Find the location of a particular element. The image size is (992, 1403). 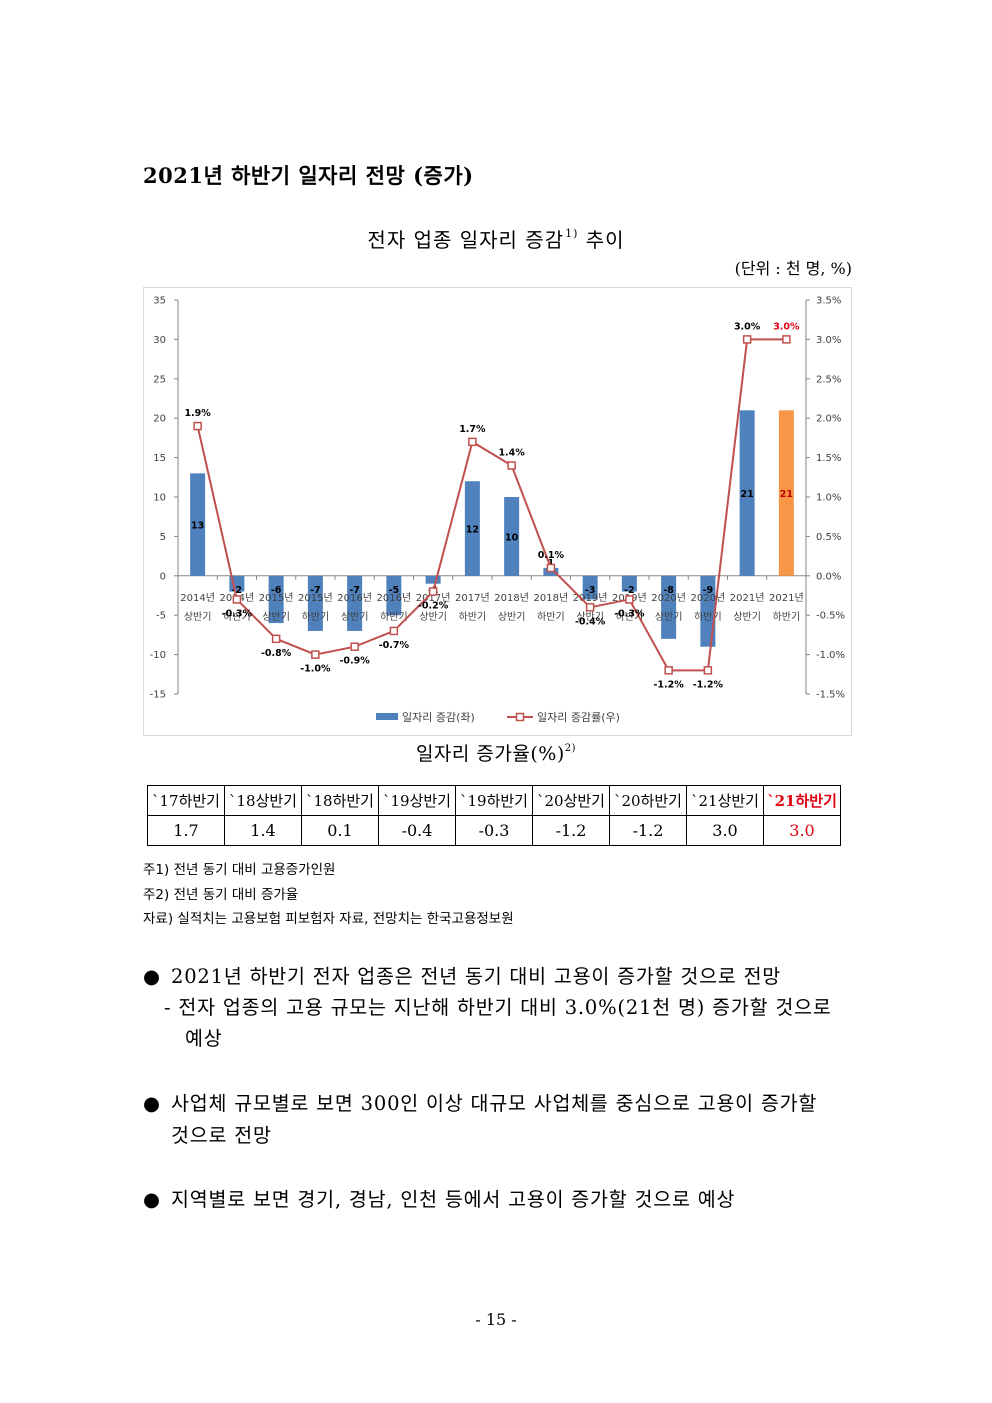

note-1: 주1) 전년 동기 대비 고용증가인원 is located at coordinates (239, 870).